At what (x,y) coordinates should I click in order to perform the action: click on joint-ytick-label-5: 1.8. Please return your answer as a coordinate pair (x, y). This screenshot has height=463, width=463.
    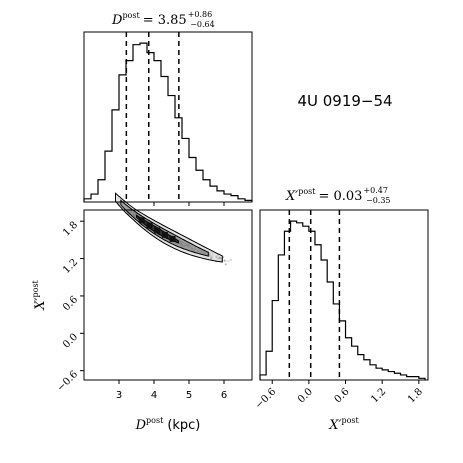
    Looking at the image, I should click on (70, 229).